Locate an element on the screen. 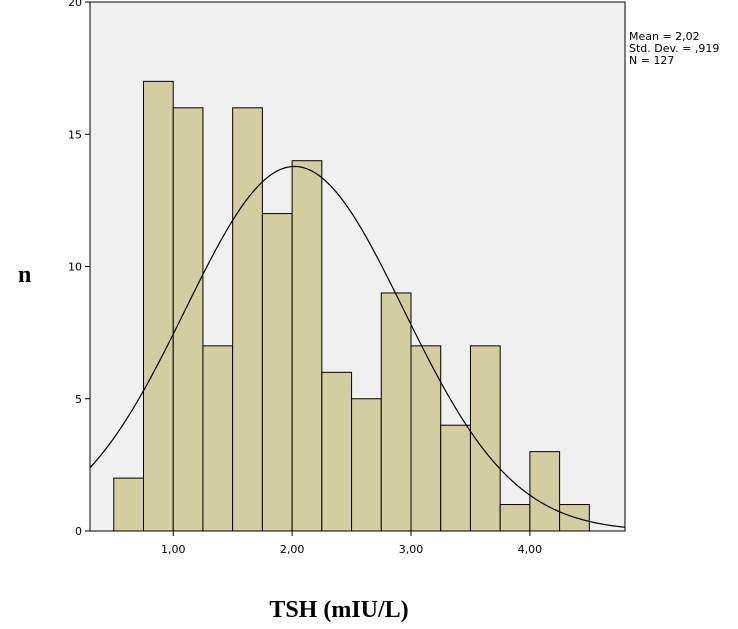 This screenshot has width=738, height=629. y-tick-label: 5 is located at coordinates (78, 399).